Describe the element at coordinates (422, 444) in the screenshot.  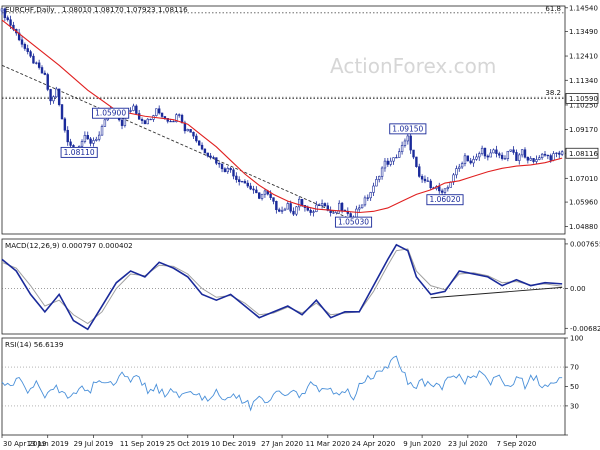
I see `x-tick-label: 9 Jun 2020` at that location.